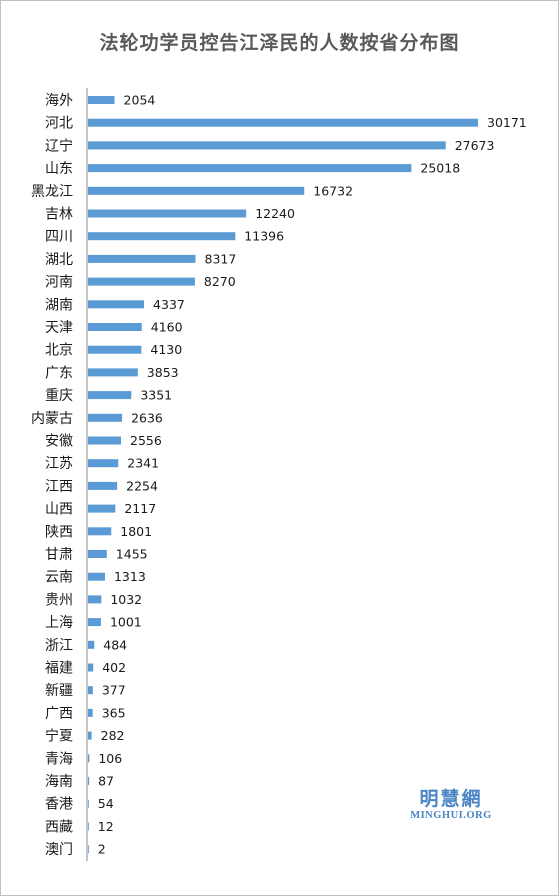 Image resolution: width=559 pixels, height=896 pixels. What do you see at coordinates (475, 145) in the screenshot?
I see `data-label: 27673` at bounding box center [475, 145].